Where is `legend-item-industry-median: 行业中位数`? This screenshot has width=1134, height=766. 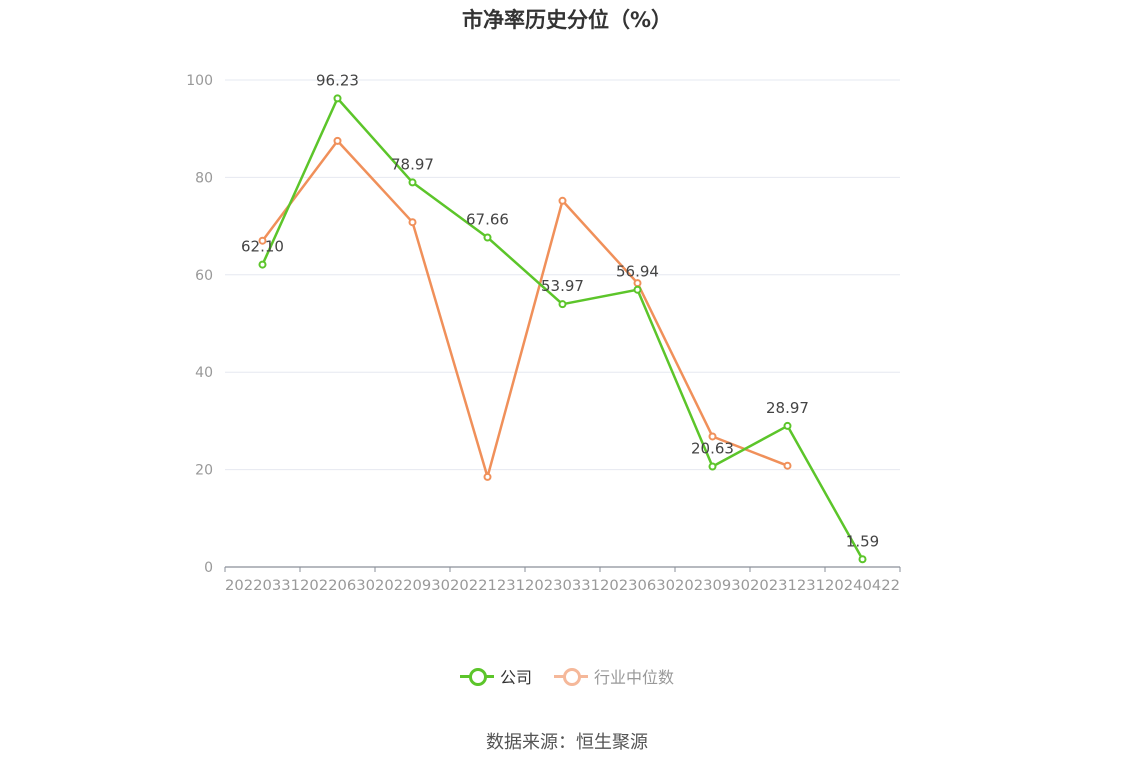
legend-item-industry-median: 行业中位数 is located at coordinates (614, 676).